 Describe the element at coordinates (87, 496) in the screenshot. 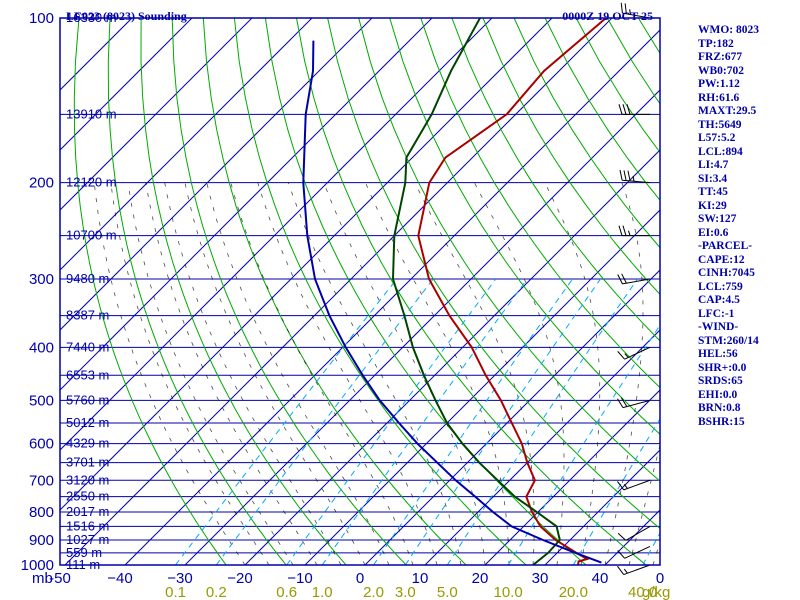

I see `height-label: 2550 m` at that location.